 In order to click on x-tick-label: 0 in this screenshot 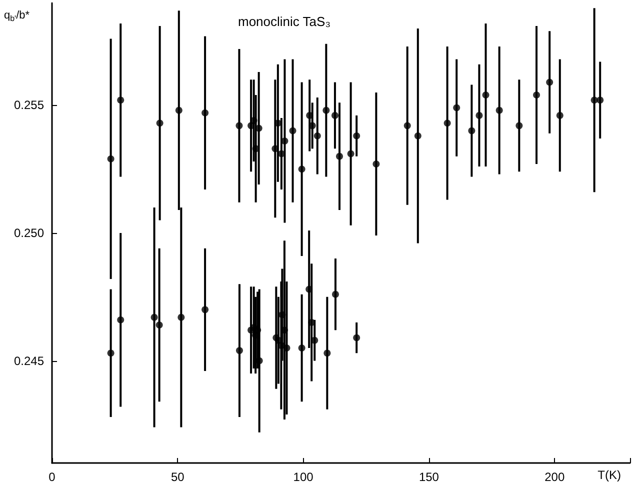, I will do `click(52, 476)`.